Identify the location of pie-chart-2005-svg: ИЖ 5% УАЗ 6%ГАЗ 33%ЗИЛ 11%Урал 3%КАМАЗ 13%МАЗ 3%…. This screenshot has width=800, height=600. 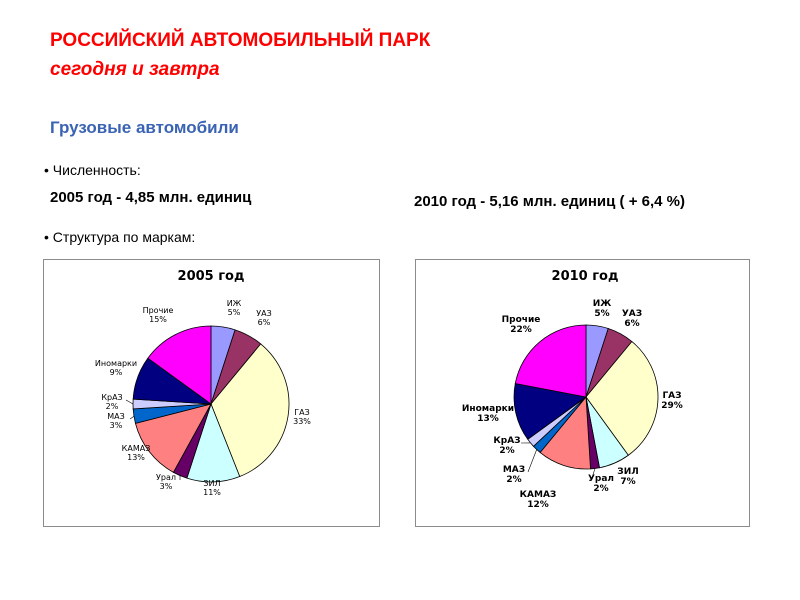
(203, 383).